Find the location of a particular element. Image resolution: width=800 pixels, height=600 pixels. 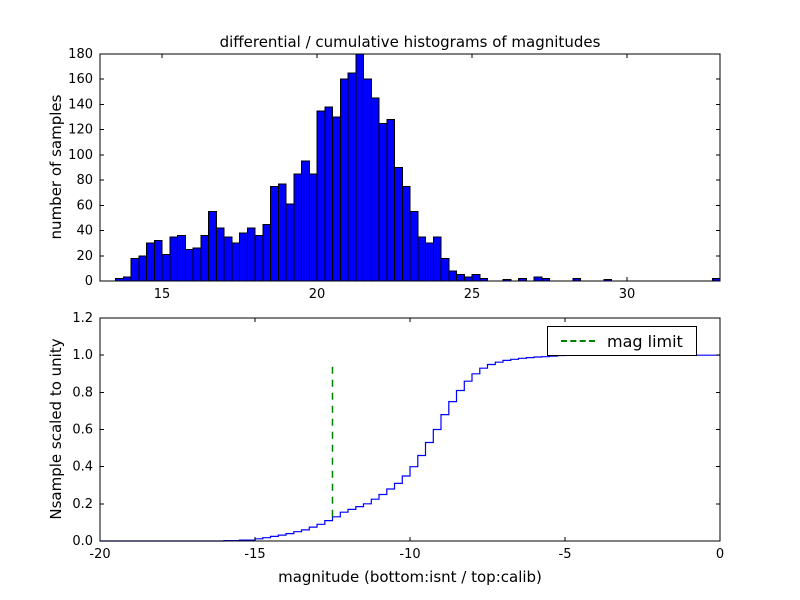

xlabel: magnitude (bottom:isnt / top:calib) is located at coordinates (410, 577).